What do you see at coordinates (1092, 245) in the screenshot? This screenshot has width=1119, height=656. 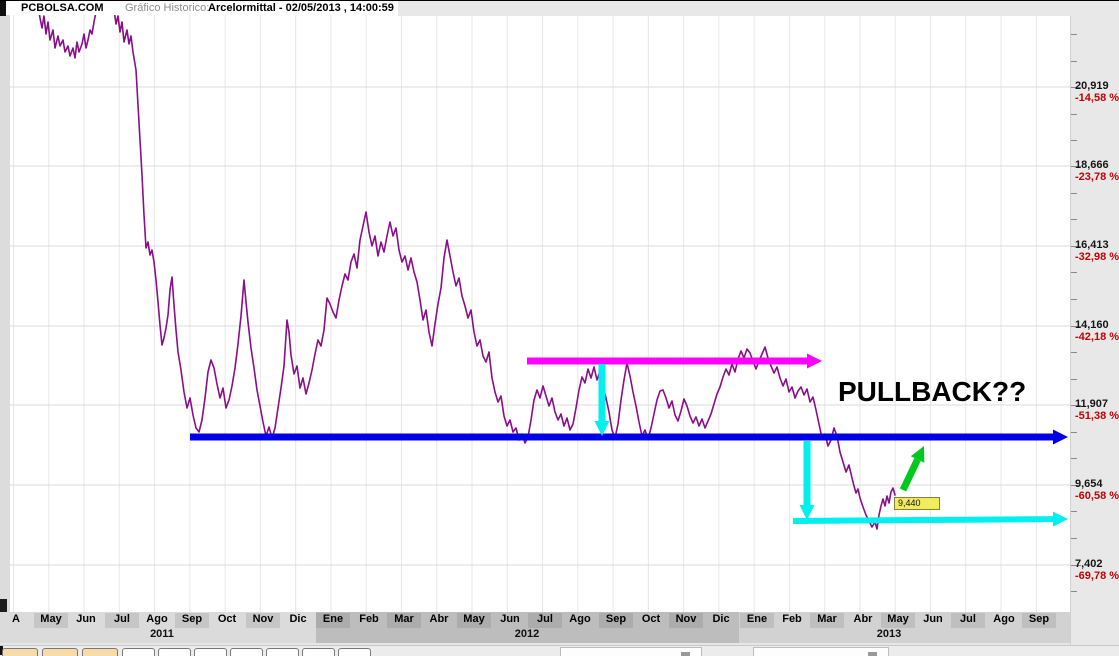 I see `y-axis-price-label: 16,413` at bounding box center [1092, 245].